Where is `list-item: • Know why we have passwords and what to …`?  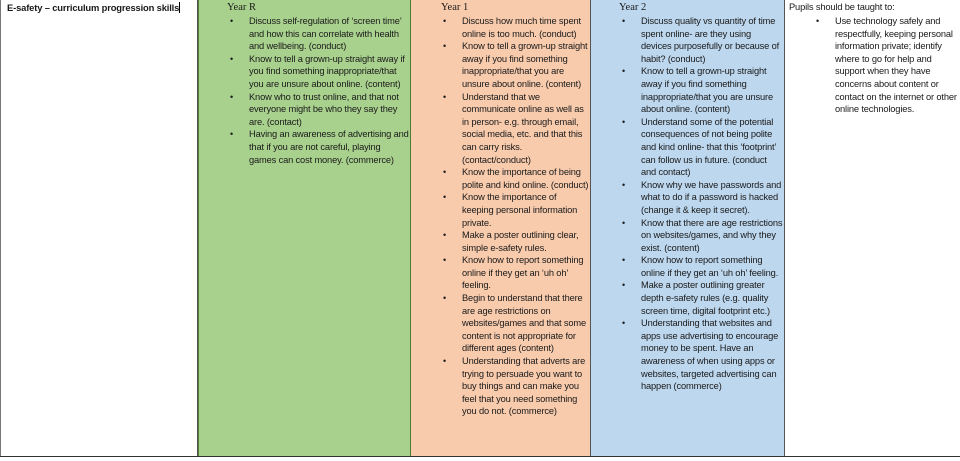 list-item: • Know why we have passwords and what to … is located at coordinates (702, 198).